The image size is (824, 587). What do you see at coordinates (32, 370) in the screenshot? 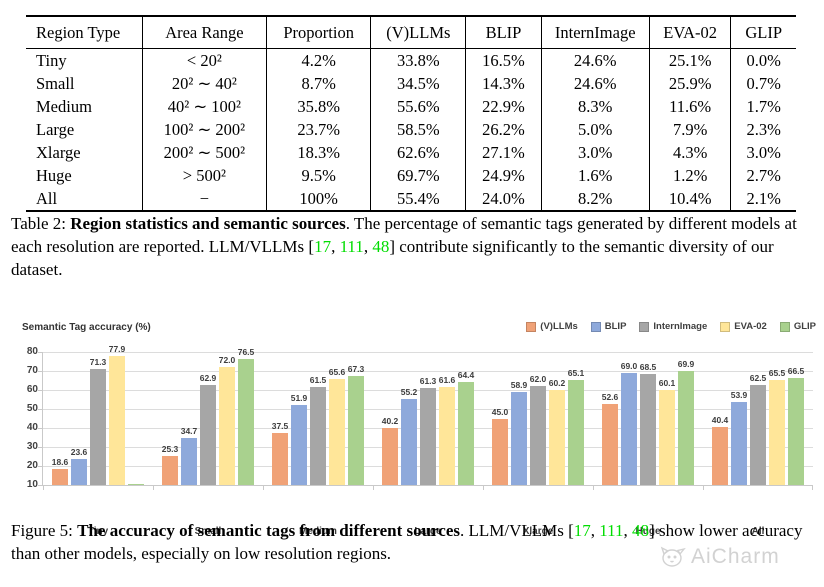
I see `y-axis-tick-label: 70` at bounding box center [32, 370].